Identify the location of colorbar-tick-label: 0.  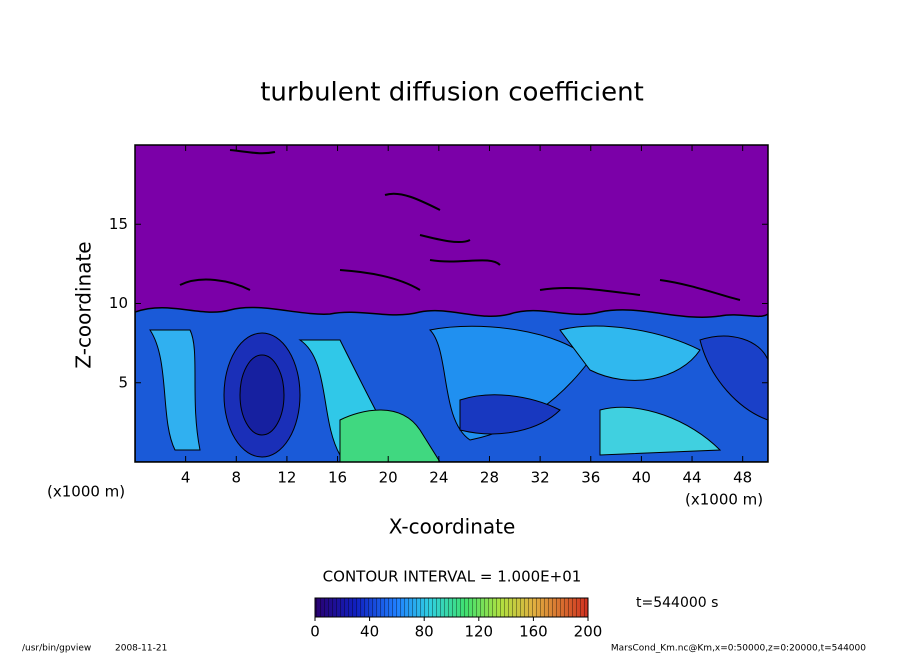
(315, 632).